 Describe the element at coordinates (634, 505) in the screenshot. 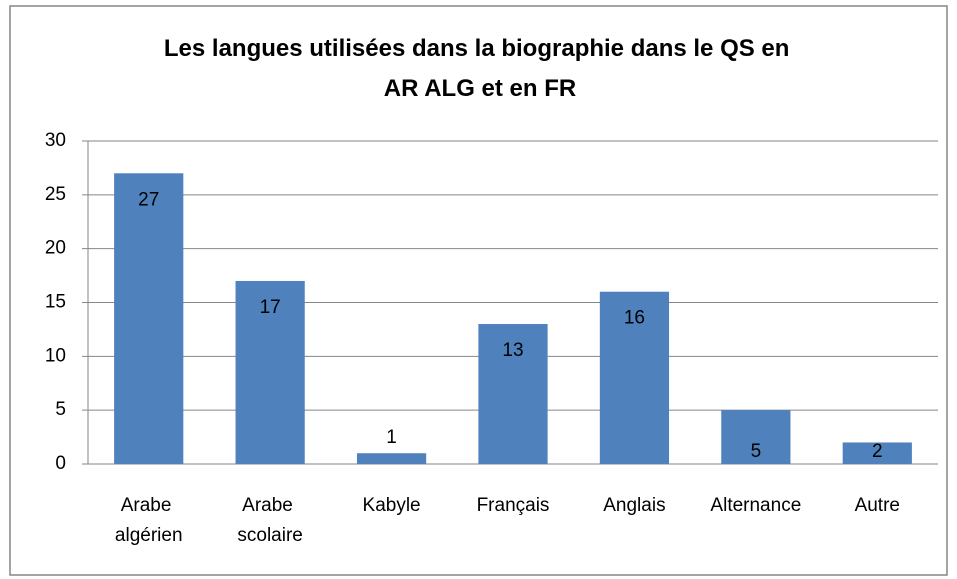

I see `x-tick-label: Anglais` at that location.